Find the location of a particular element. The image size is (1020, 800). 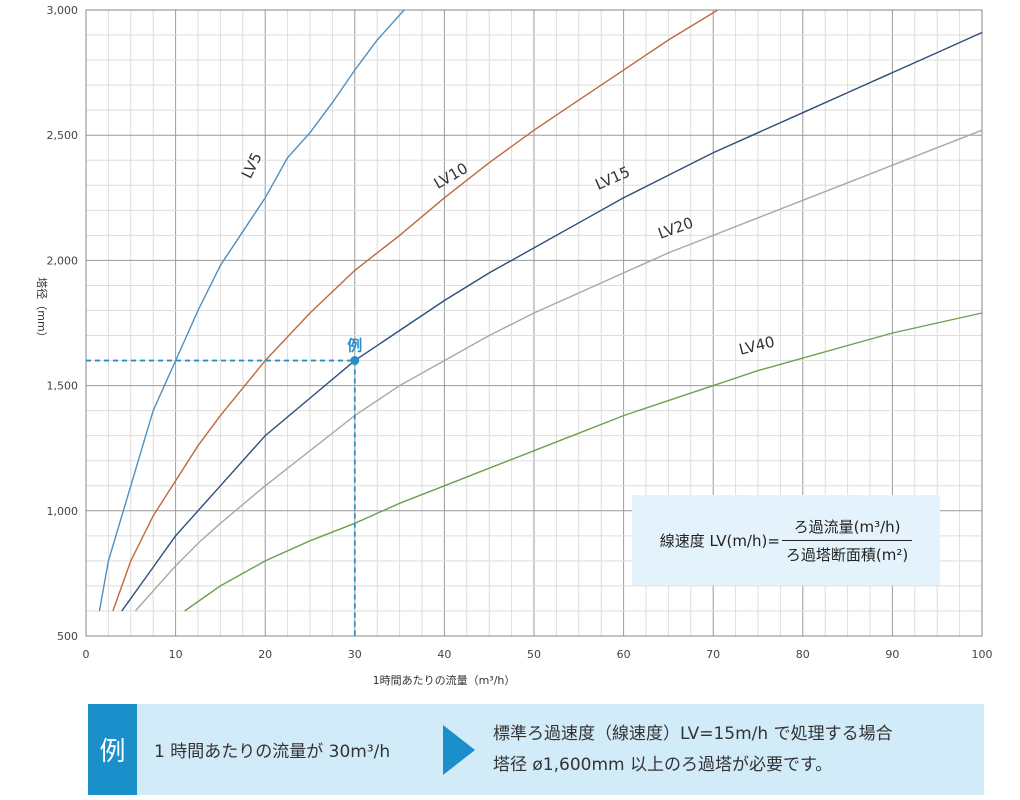

y-tick-label: 500 is located at coordinates (67, 636).